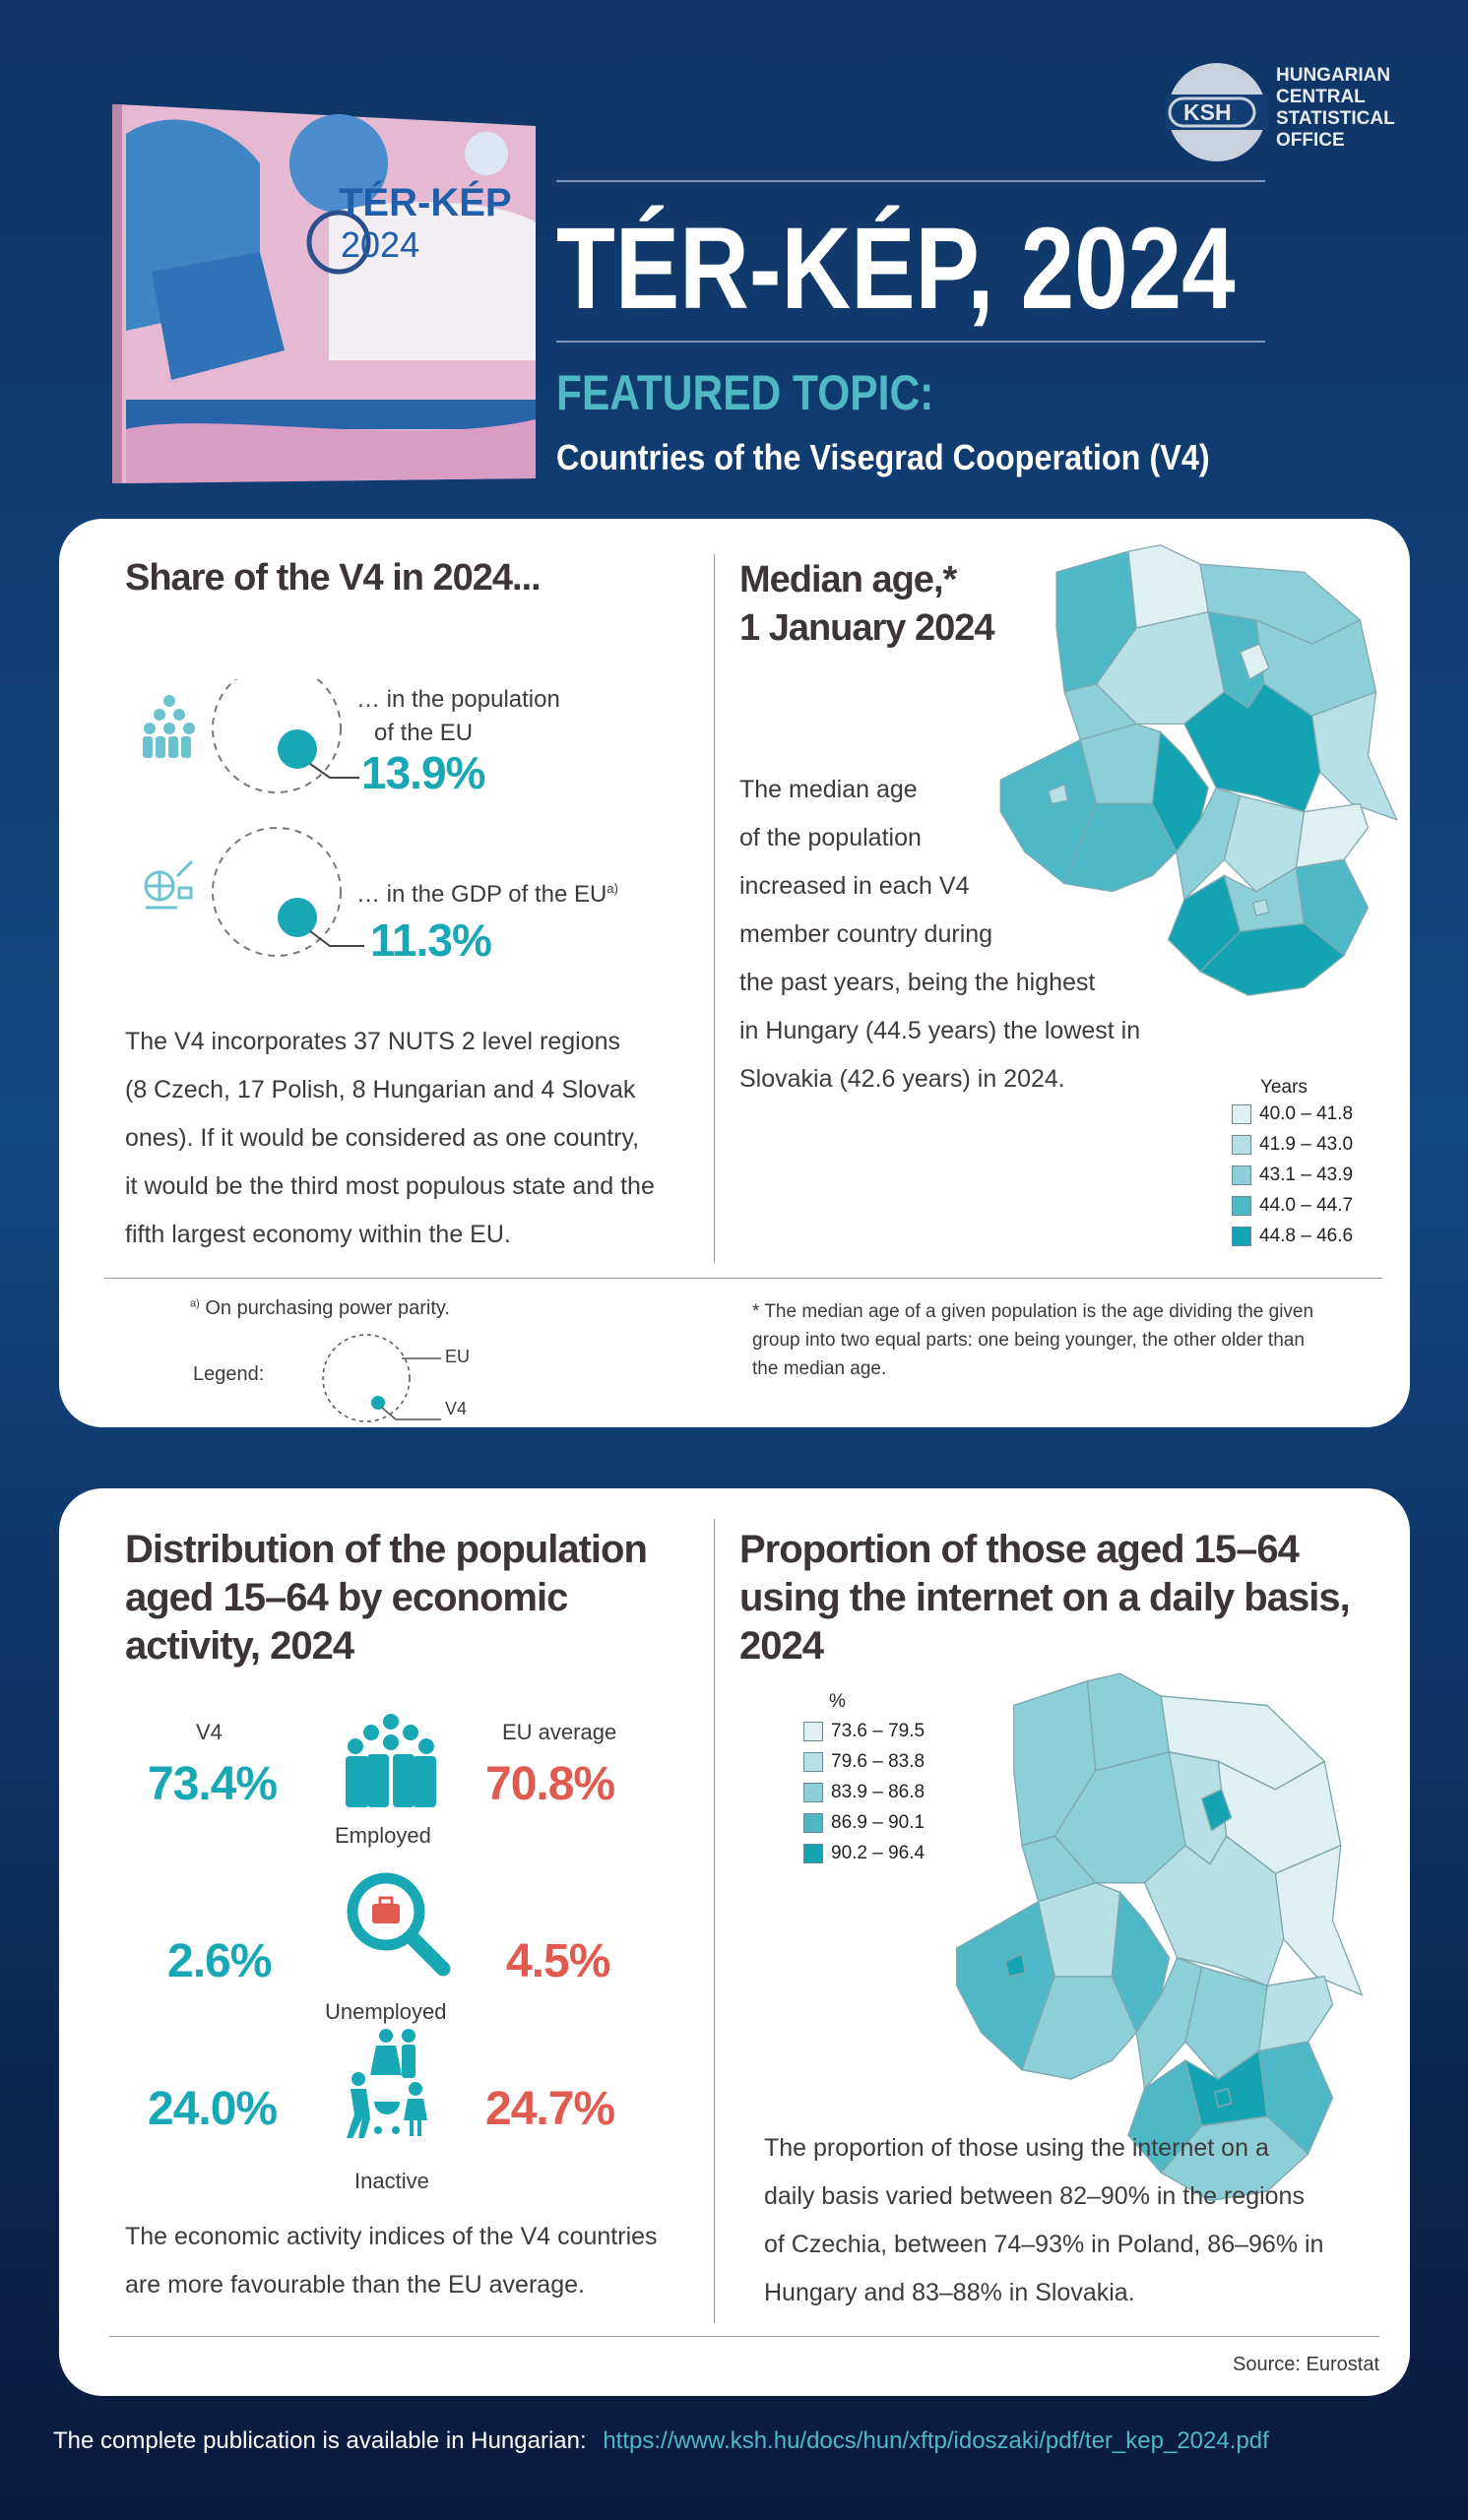 This screenshot has width=1468, height=2520. I want to click on map-region-hu-s, so click(1272, 959).